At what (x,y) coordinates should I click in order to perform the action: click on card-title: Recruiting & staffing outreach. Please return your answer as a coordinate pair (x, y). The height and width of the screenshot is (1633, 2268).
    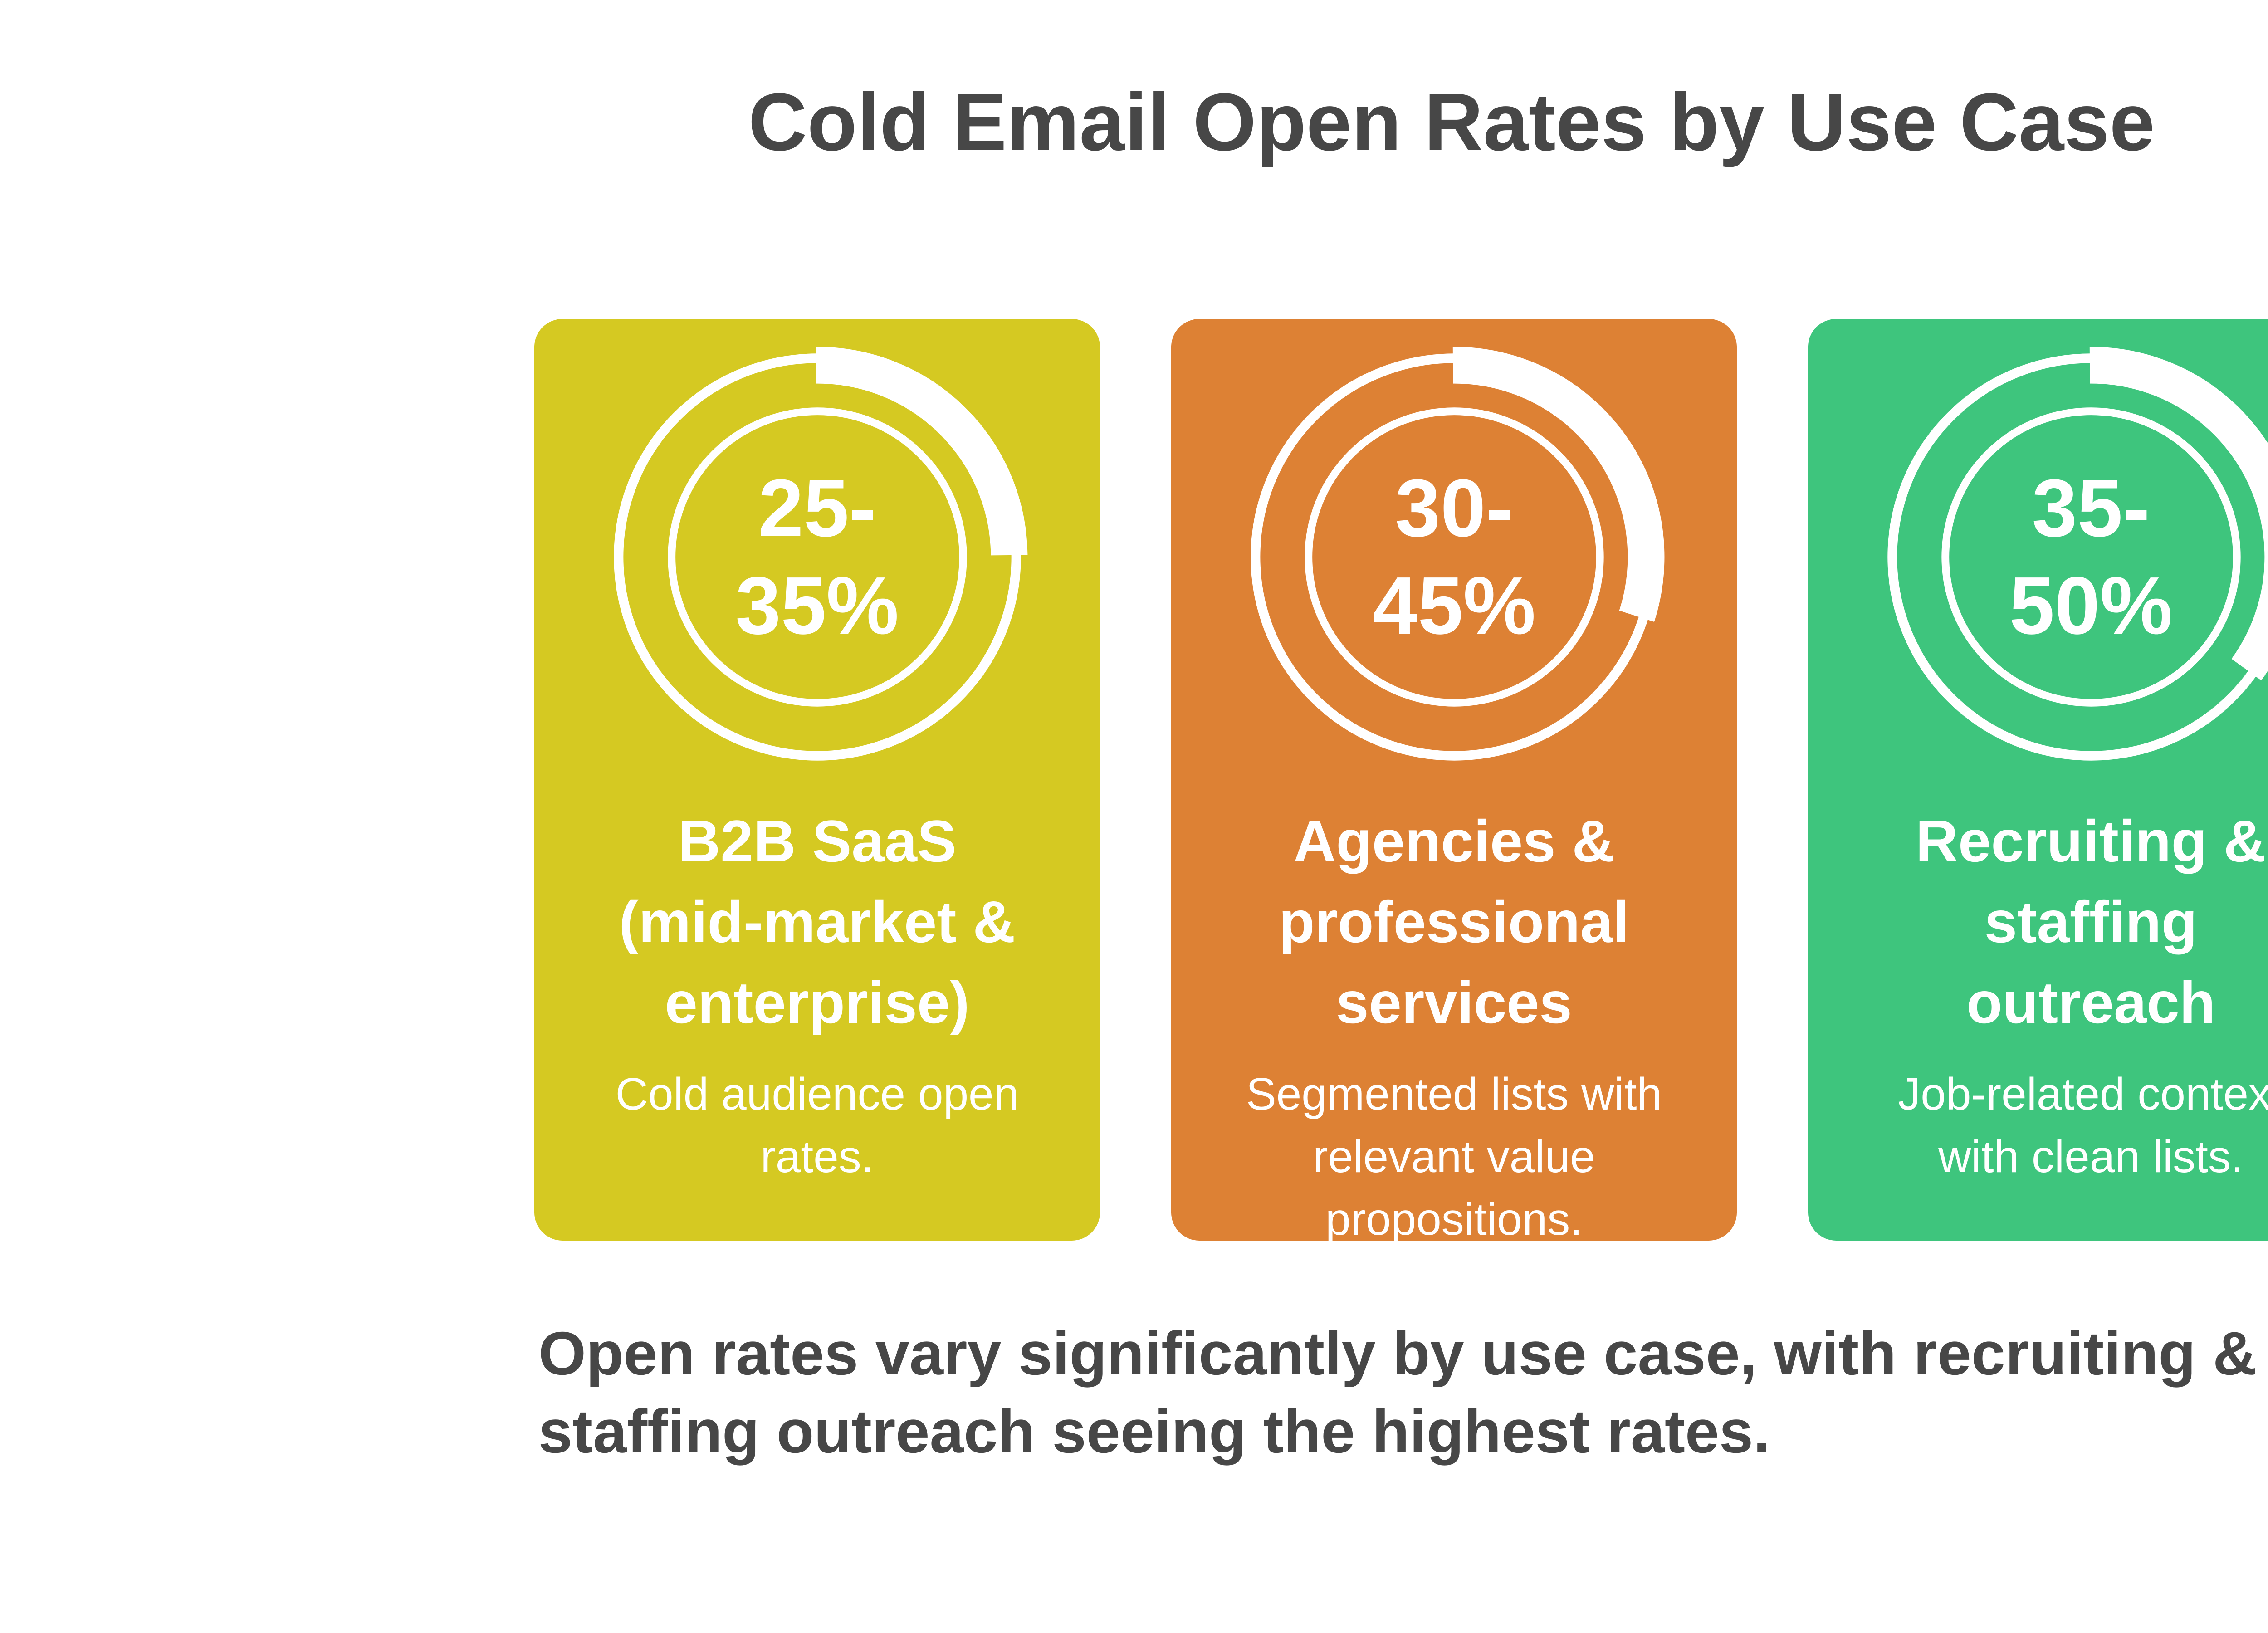
    Looking at the image, I should click on (2091, 922).